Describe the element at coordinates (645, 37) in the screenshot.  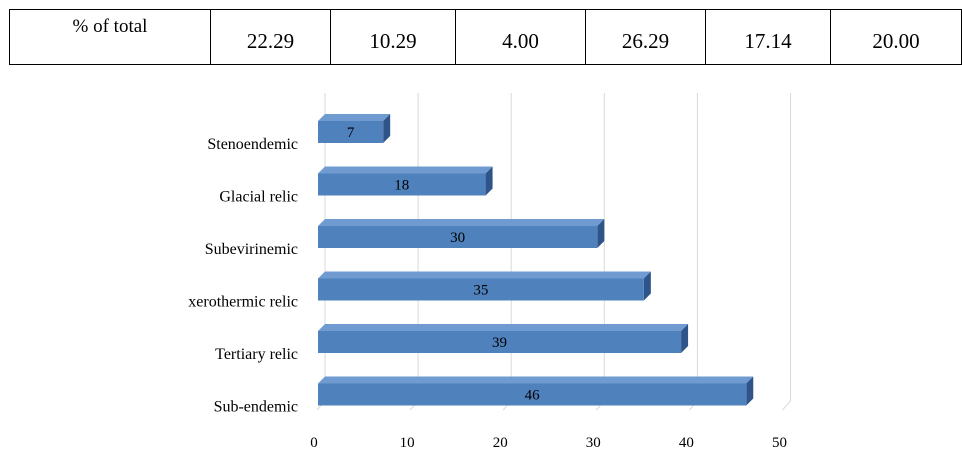
I see `table-cell: 26.29` at that location.